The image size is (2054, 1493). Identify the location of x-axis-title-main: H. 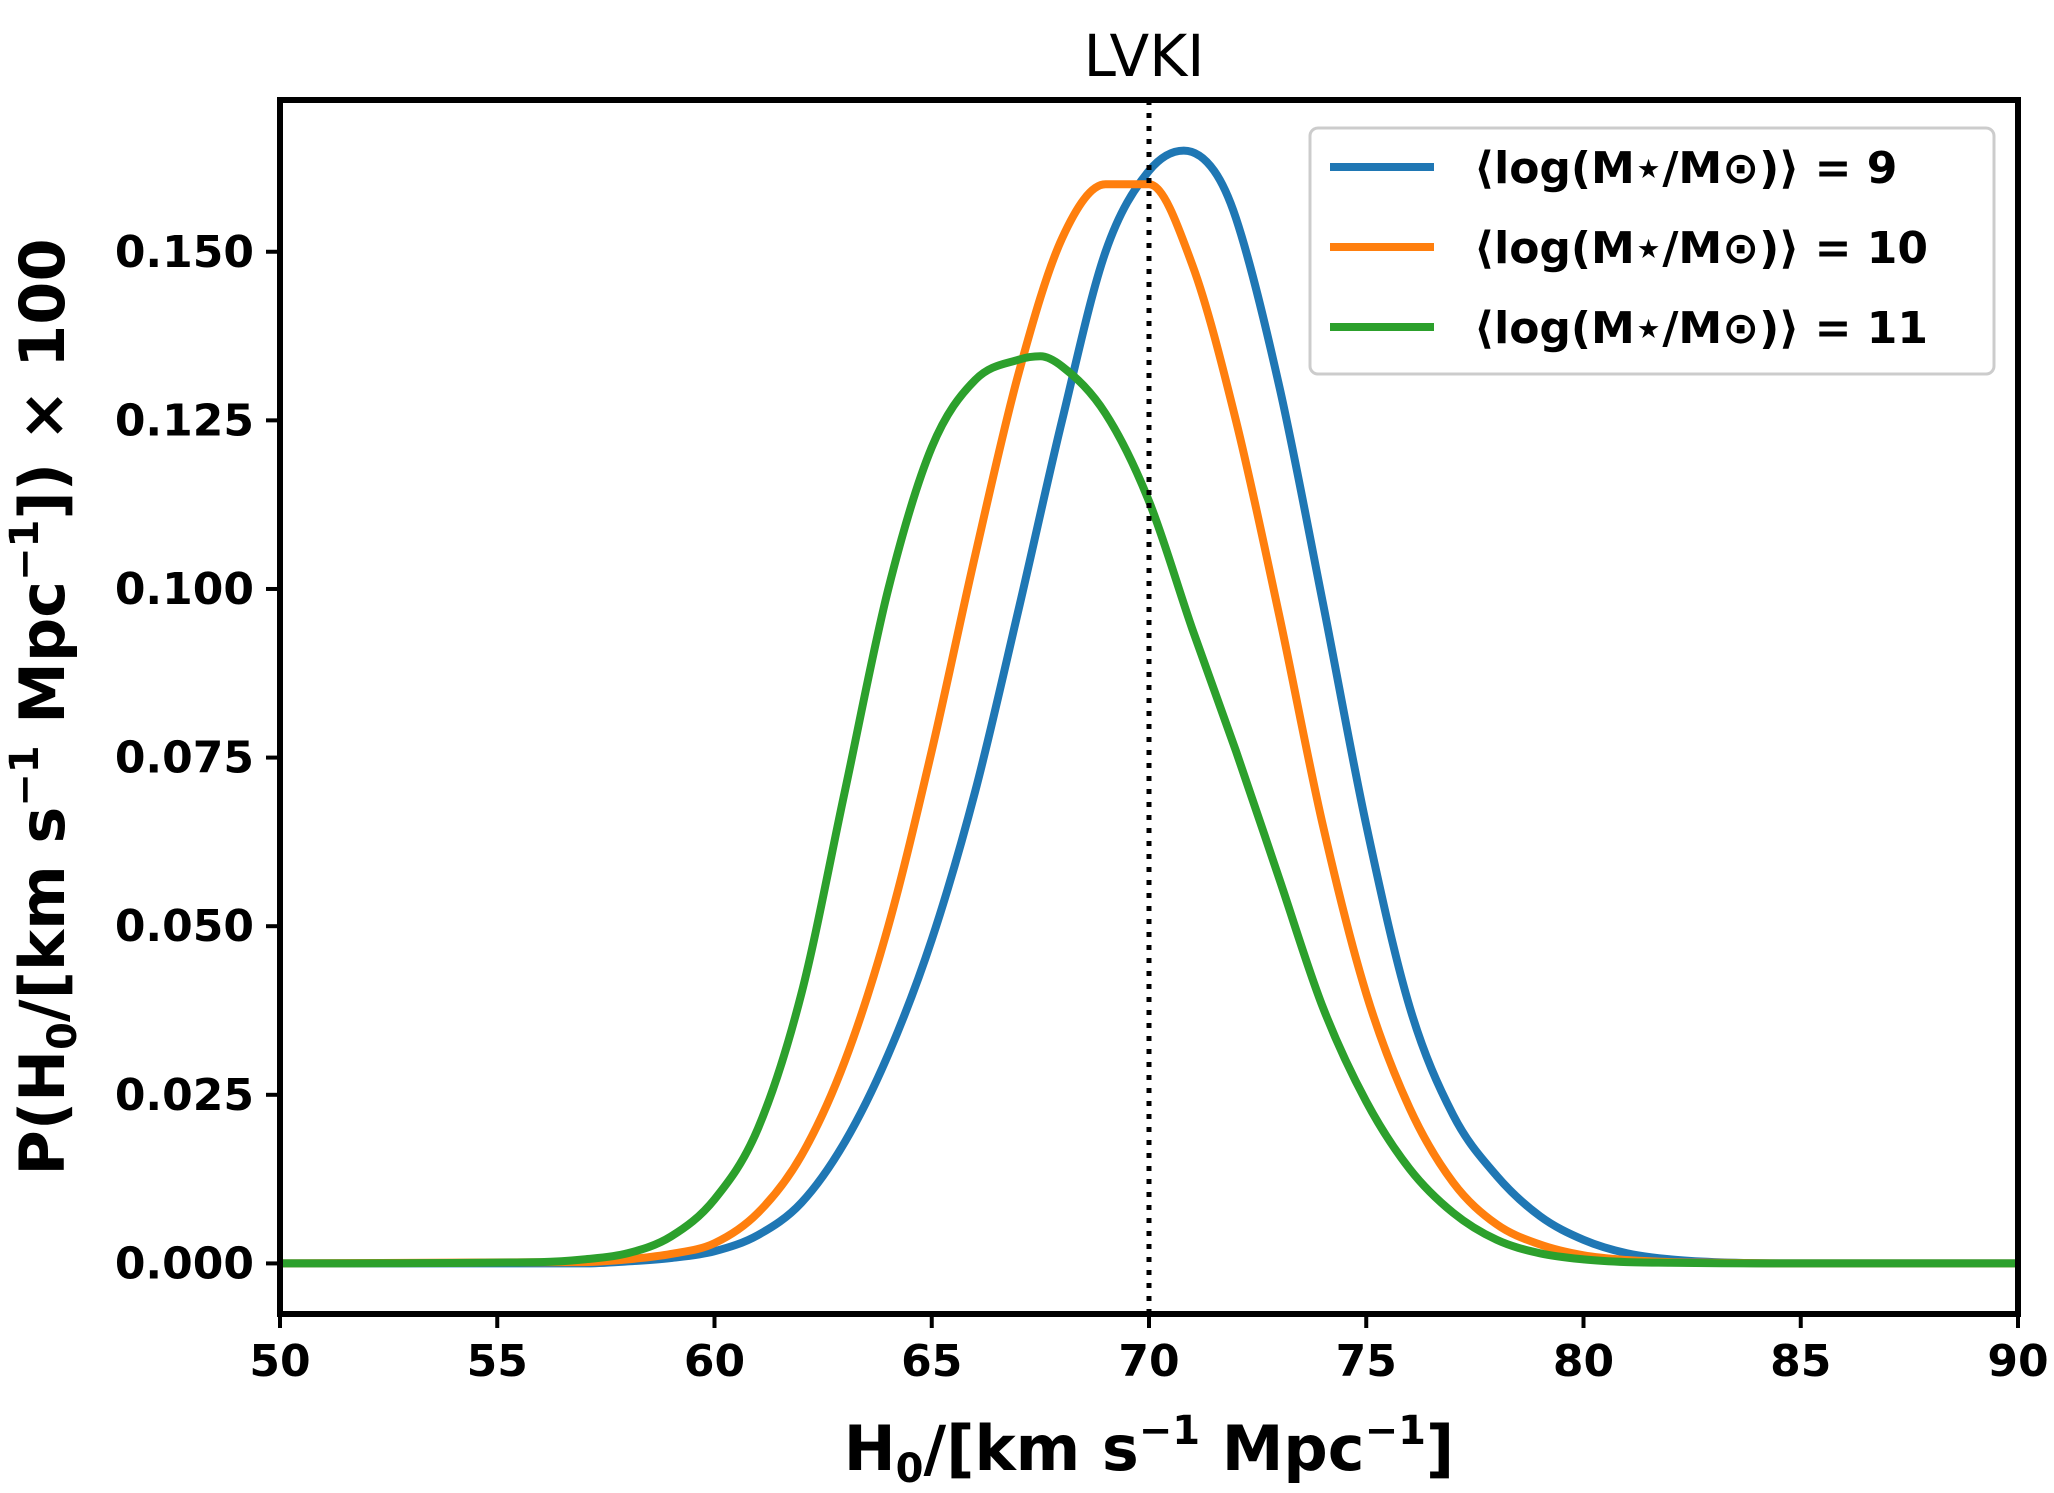
(870, 1448).